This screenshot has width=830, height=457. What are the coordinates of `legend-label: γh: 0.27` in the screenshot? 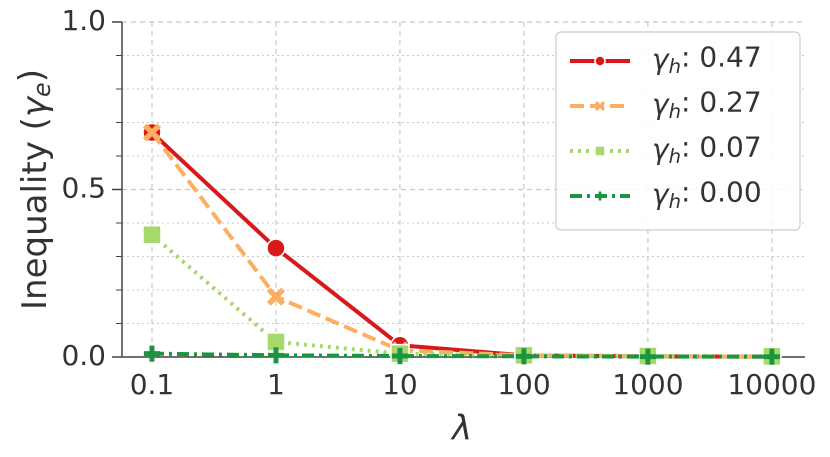 It's located at (707, 103).